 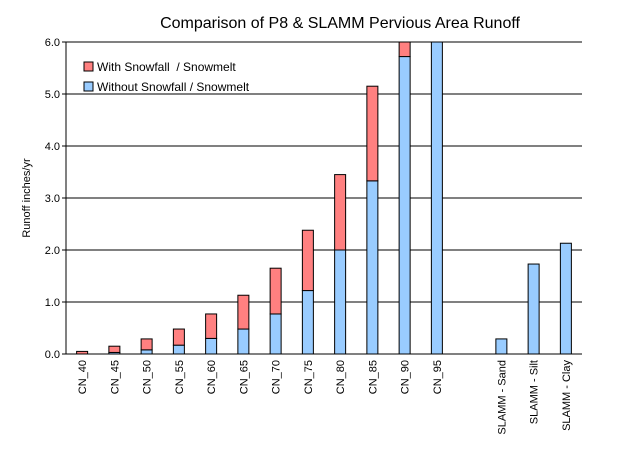 What do you see at coordinates (567, 395) in the screenshot?
I see `x-tick-label: SLAMM - Clay` at bounding box center [567, 395].